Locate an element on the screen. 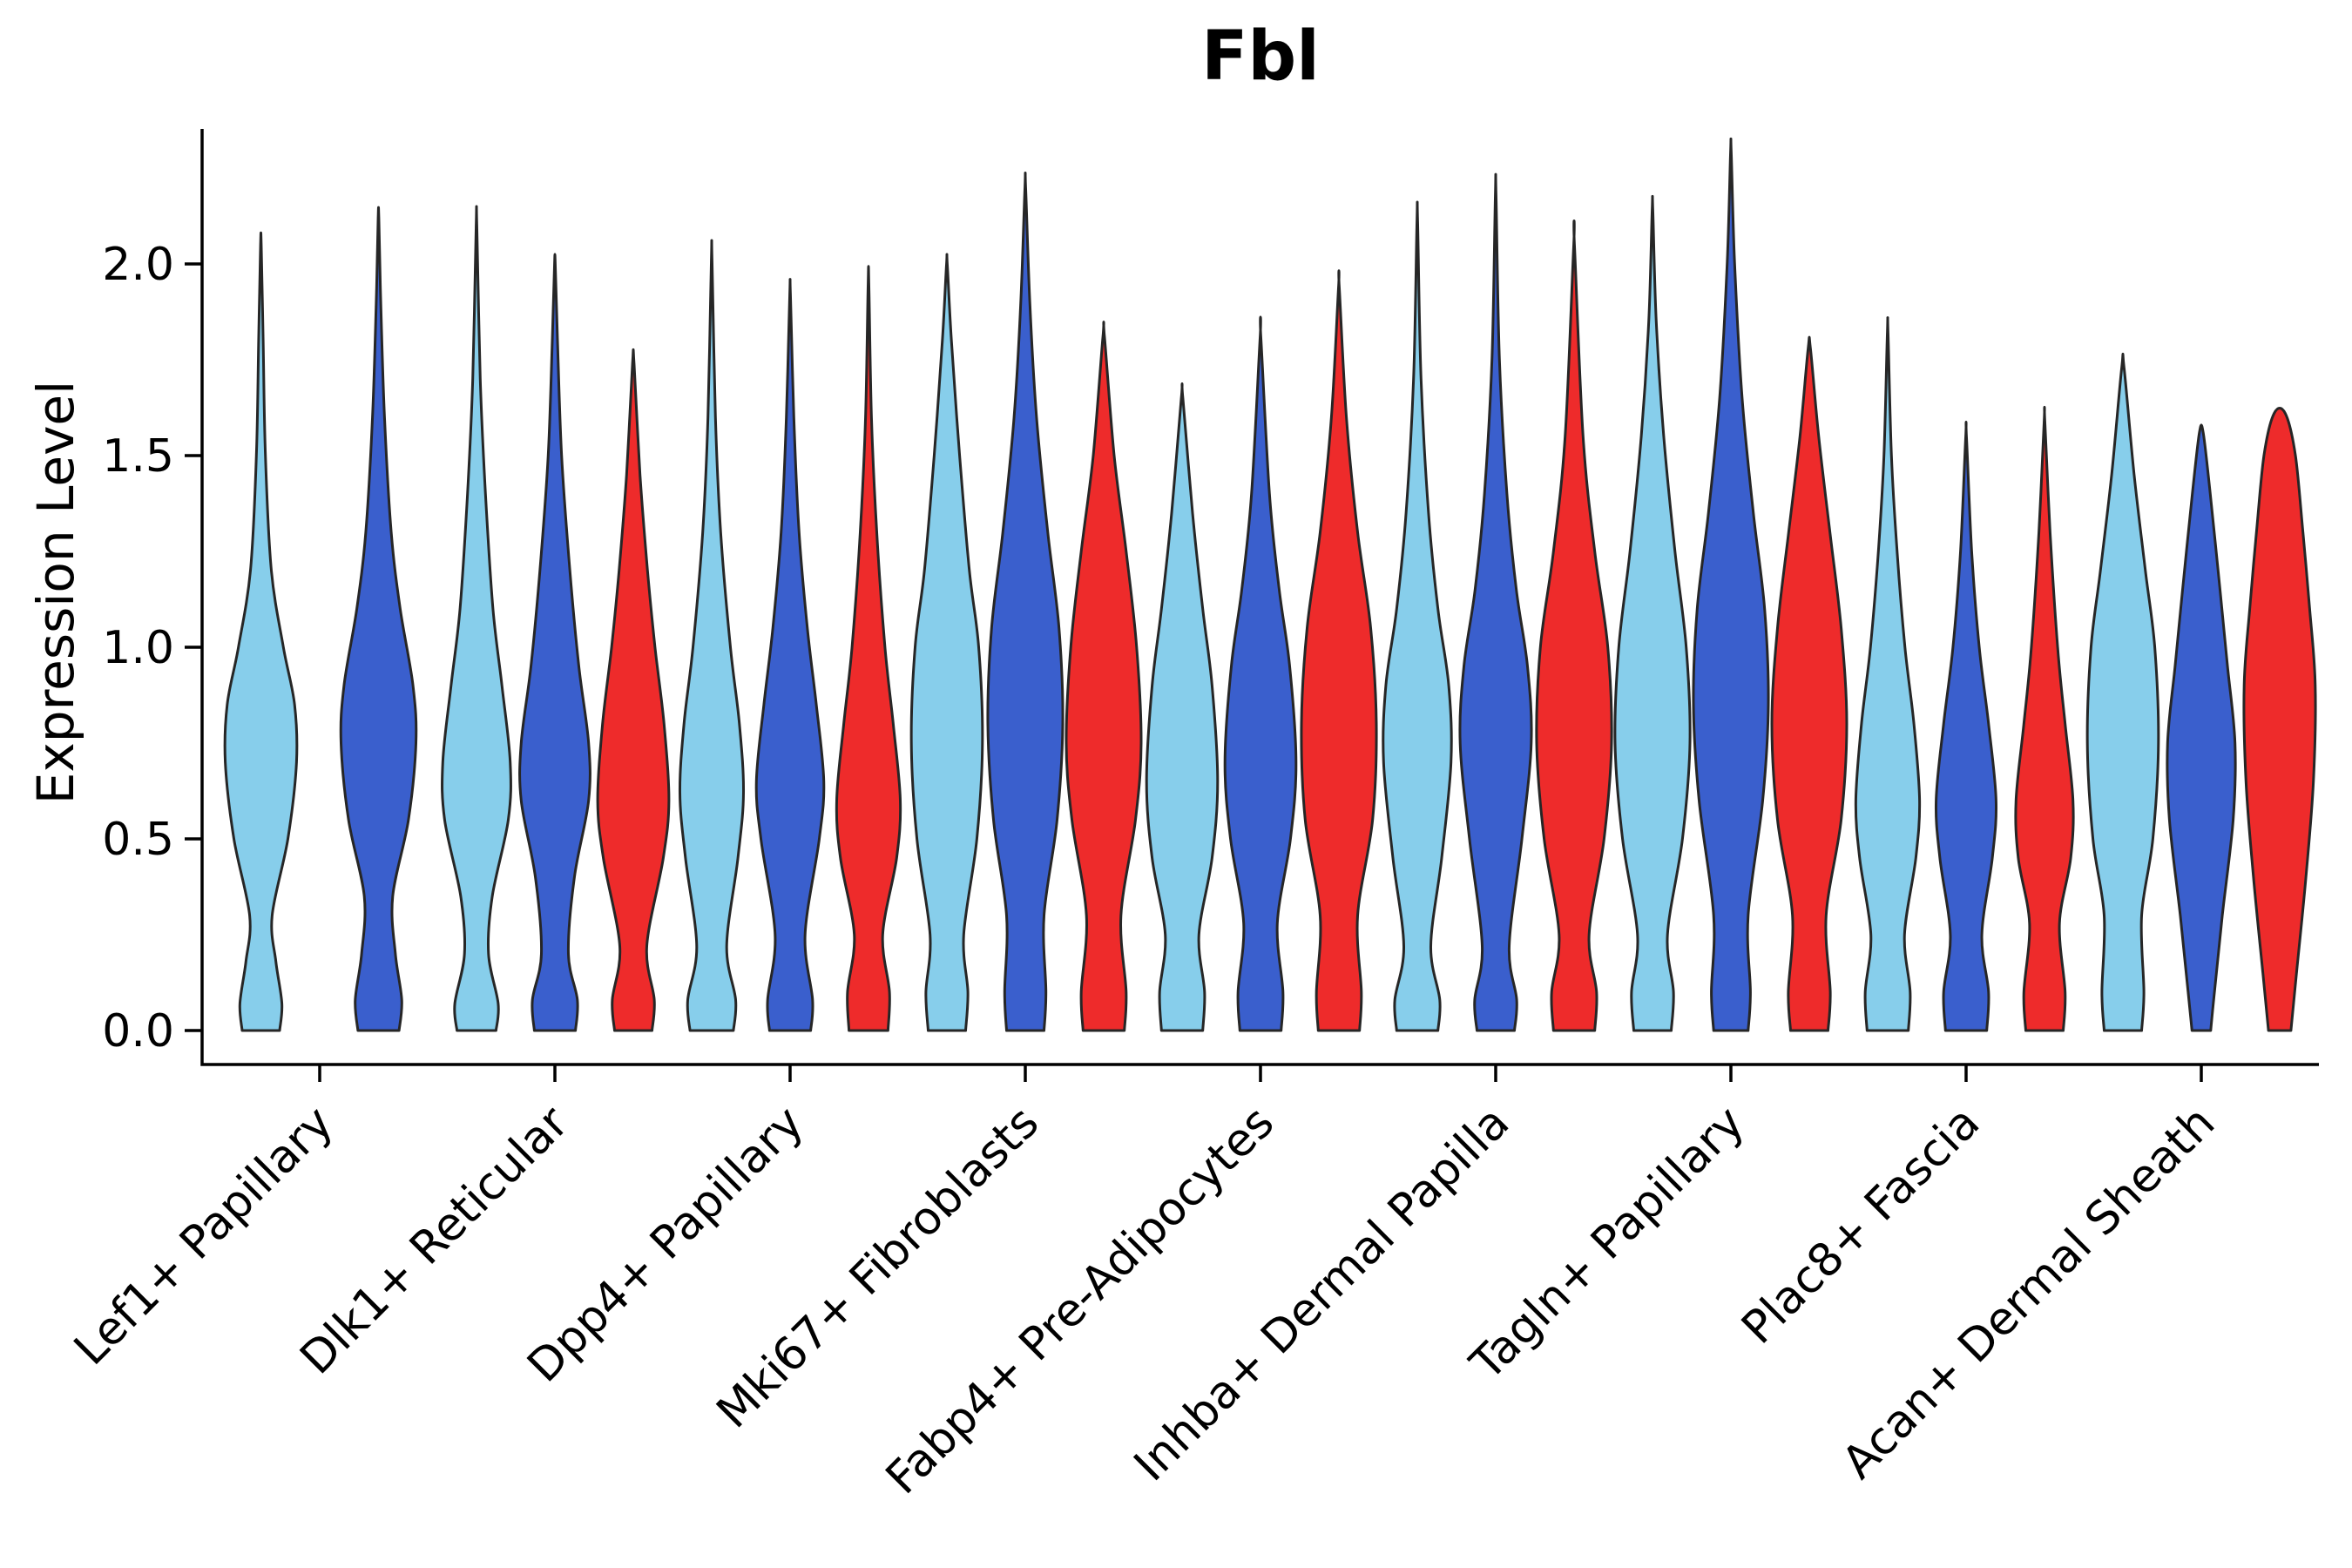 This screenshot has height=1568, width=2352. violin-plac8+-fascia-light-blue is located at coordinates (1888, 674).